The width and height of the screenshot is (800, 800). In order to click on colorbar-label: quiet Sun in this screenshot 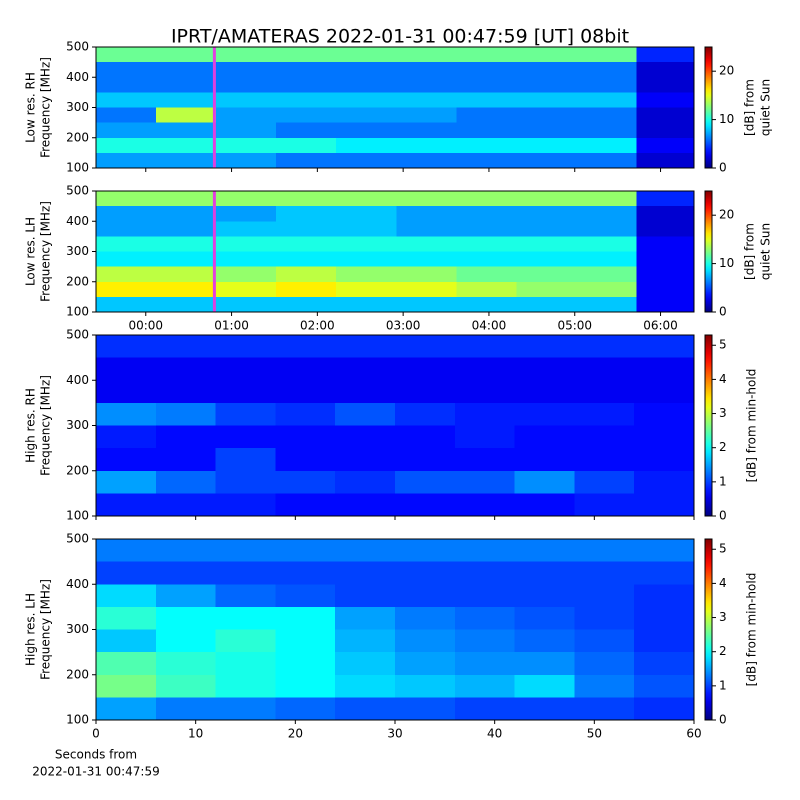, I will do `click(766, 251)`.